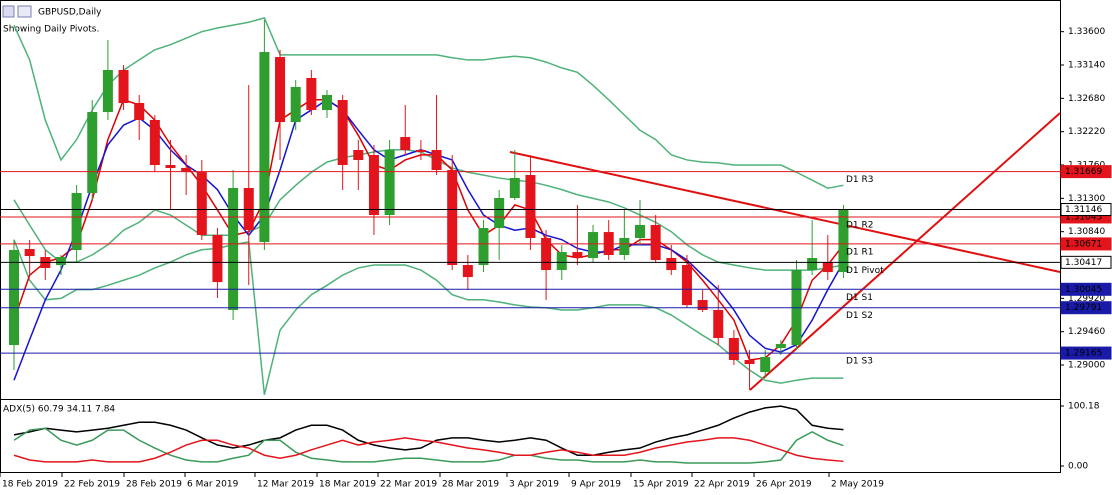 This screenshot has height=495, width=1112. Describe the element at coordinates (1086, 66) in the screenshot. I see `y-tick-label: 1.33140` at that location.